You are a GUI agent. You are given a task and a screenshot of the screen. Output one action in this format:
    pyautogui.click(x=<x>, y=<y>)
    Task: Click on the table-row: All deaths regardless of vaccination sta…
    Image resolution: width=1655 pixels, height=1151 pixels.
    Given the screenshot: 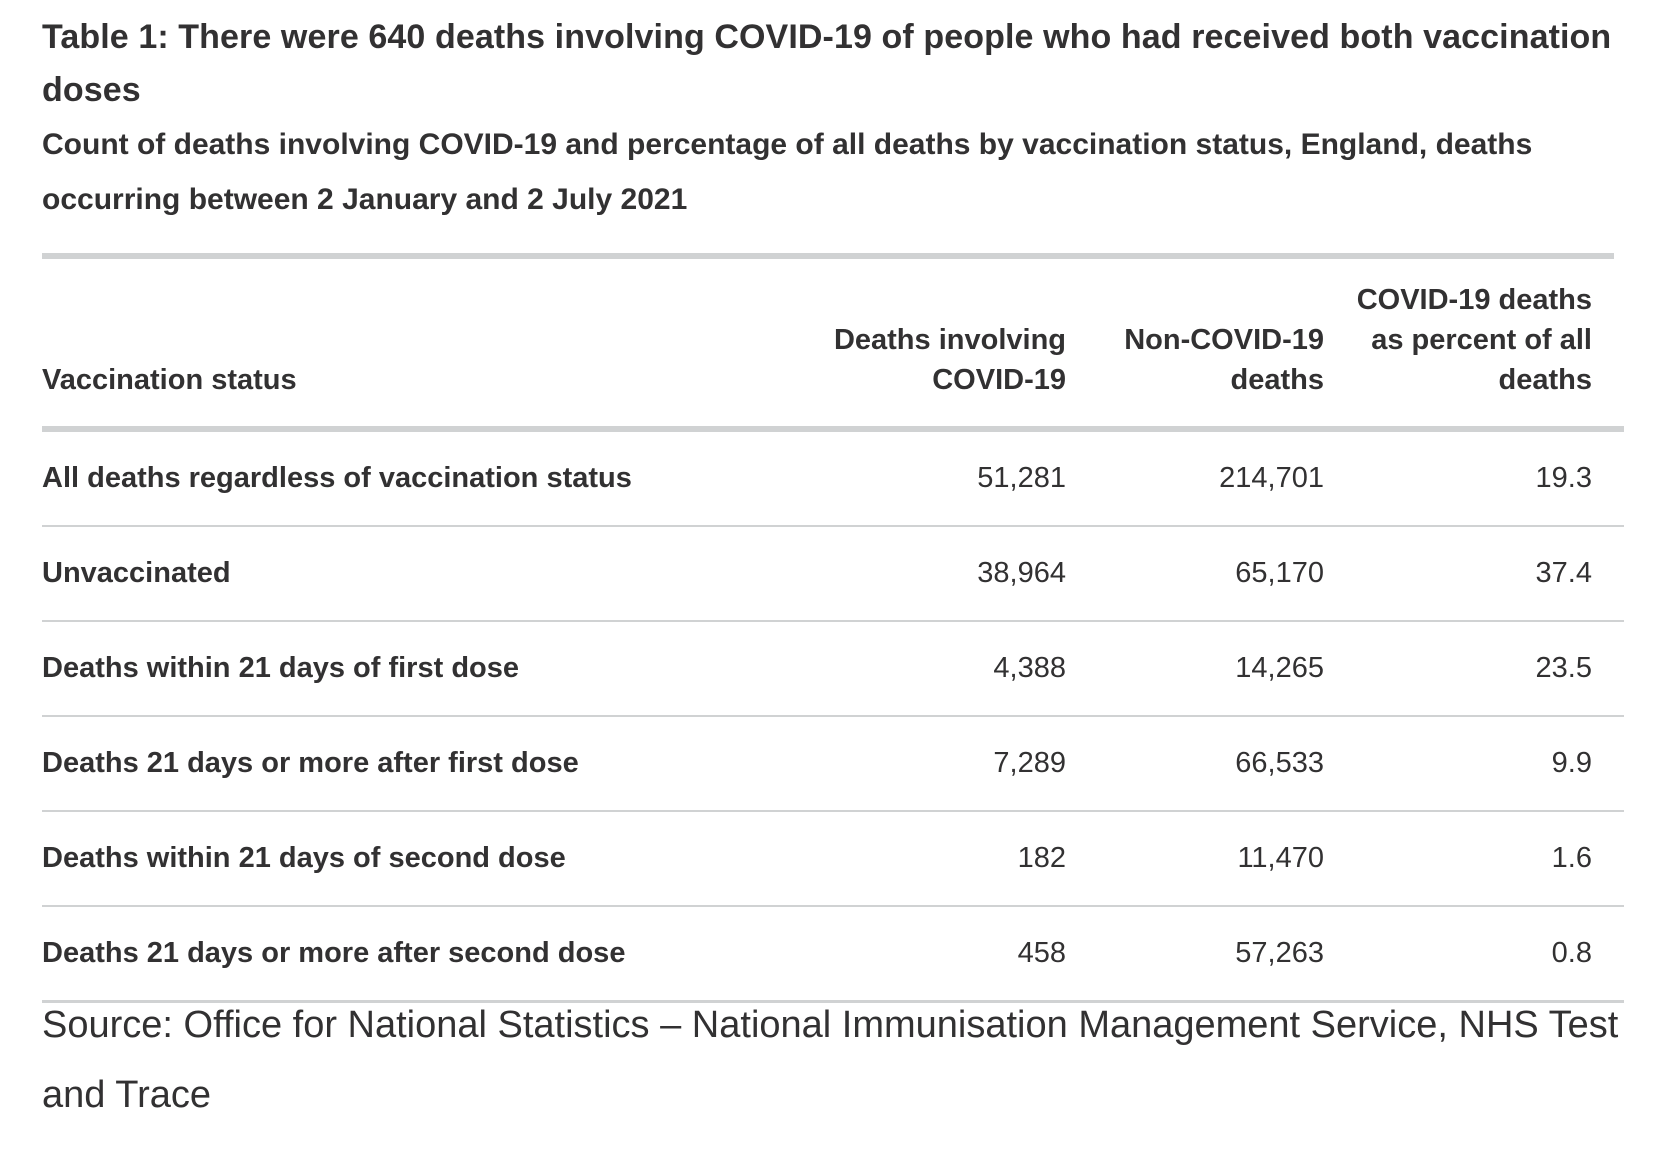 What is the action you would take?
    pyautogui.click(x=833, y=478)
    